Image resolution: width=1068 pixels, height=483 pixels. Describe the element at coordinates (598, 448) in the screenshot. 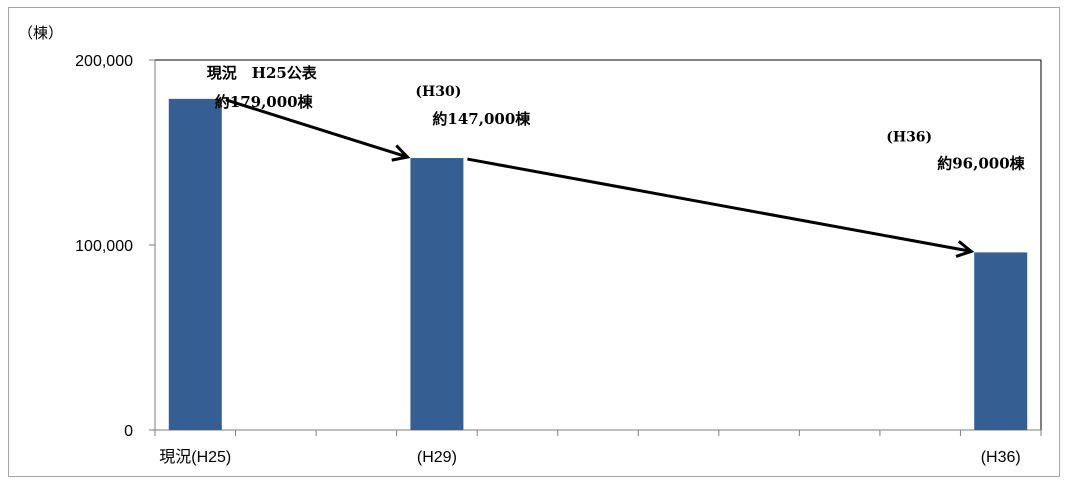

I see `x-axis-ticks: 現況(H25) (H29) (H36)` at that location.